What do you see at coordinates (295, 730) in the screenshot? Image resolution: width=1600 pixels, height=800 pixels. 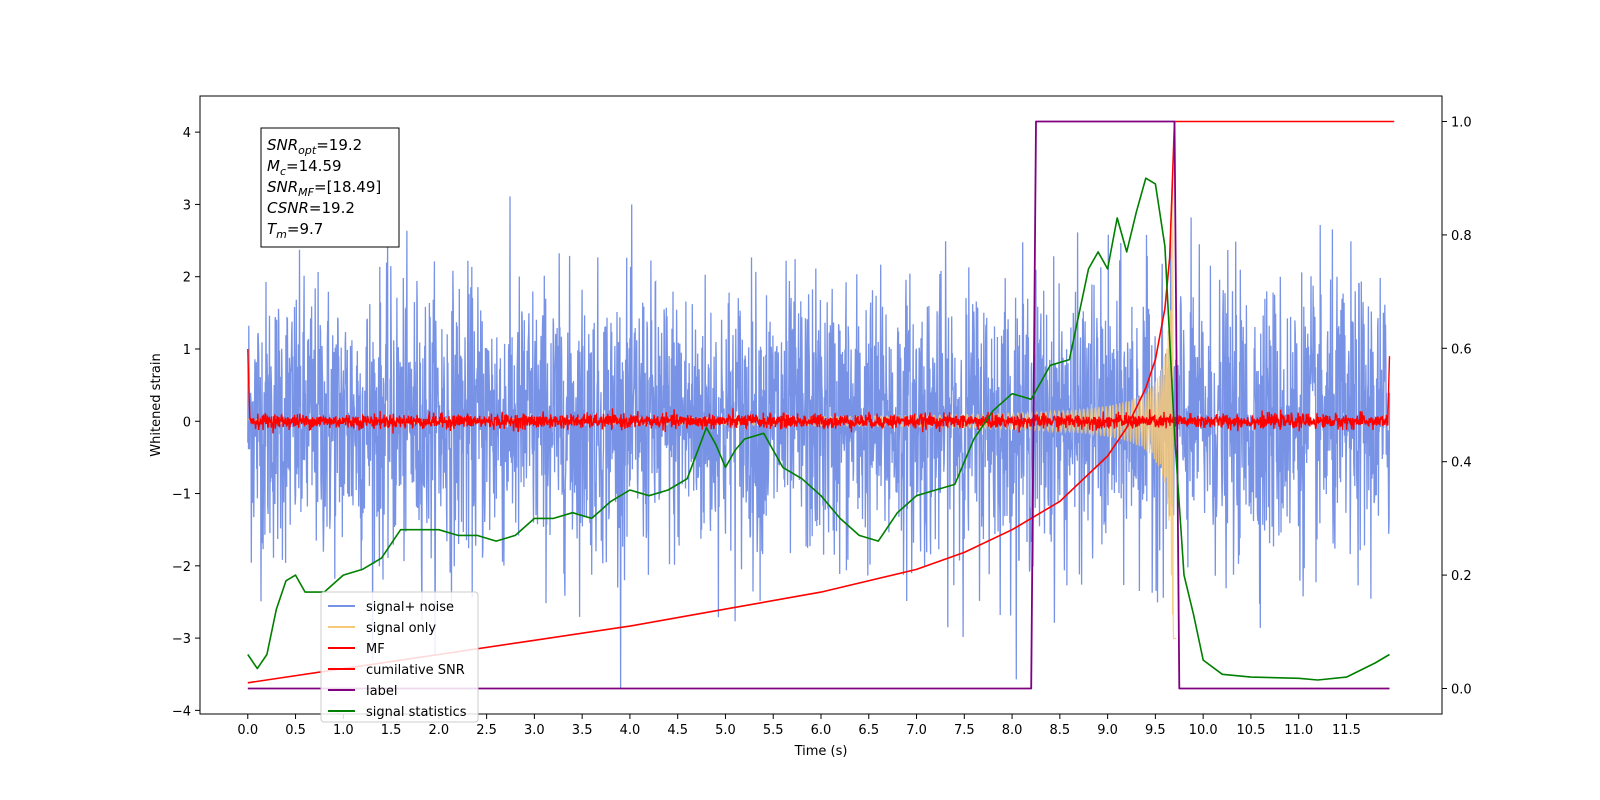 I see `x-tick-label: 0.5` at bounding box center [295, 730].